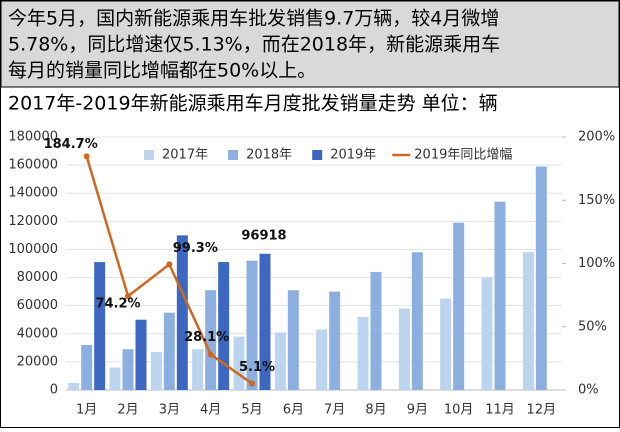 This screenshot has width=620, height=432. What do you see at coordinates (596, 200) in the screenshot?
I see `y2-tick-label: 150%` at bounding box center [596, 200].